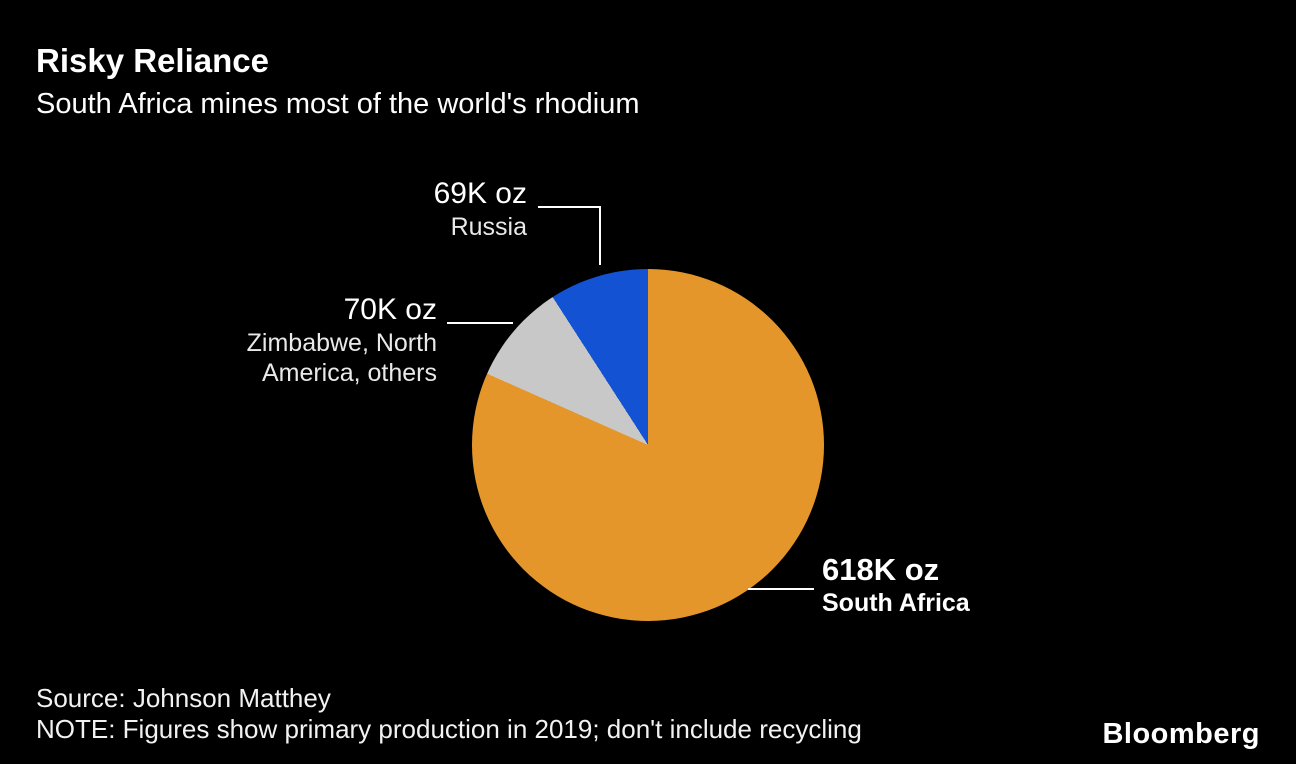 The image size is (1296, 764). What do you see at coordinates (349, 373) in the screenshot?
I see `label-zimbabwe-name-line2: America, others` at bounding box center [349, 373].